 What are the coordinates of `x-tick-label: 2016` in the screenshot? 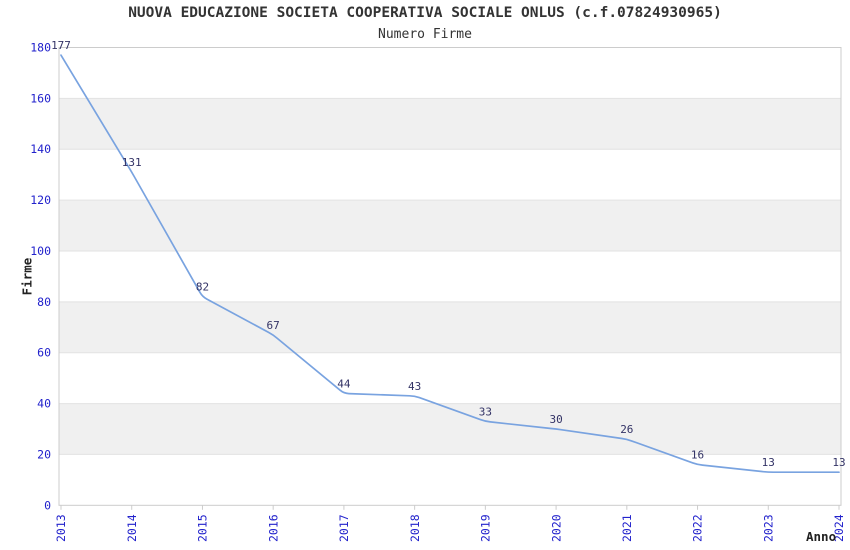 It's located at (273, 528).